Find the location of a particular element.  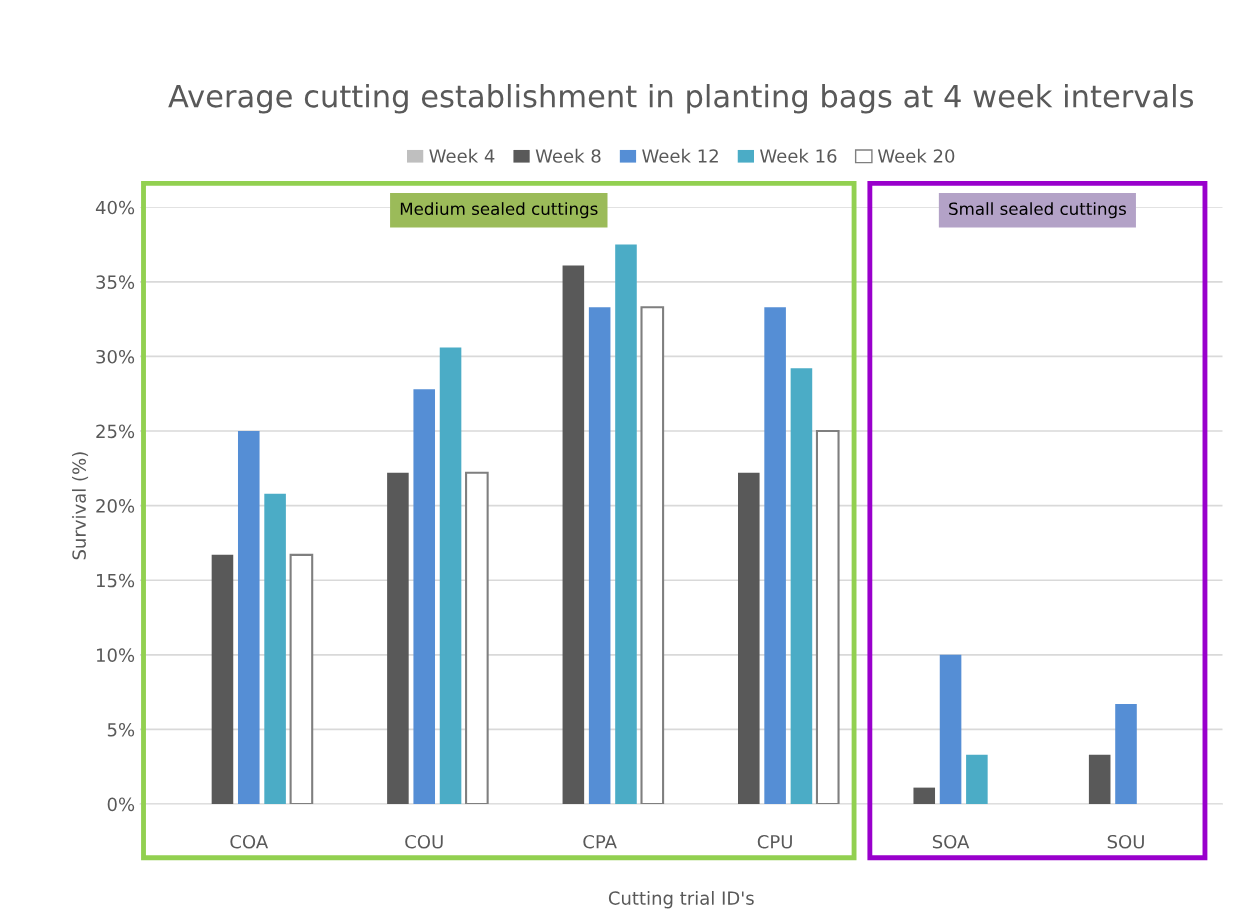

x-tick-label: COU is located at coordinates (424, 841).